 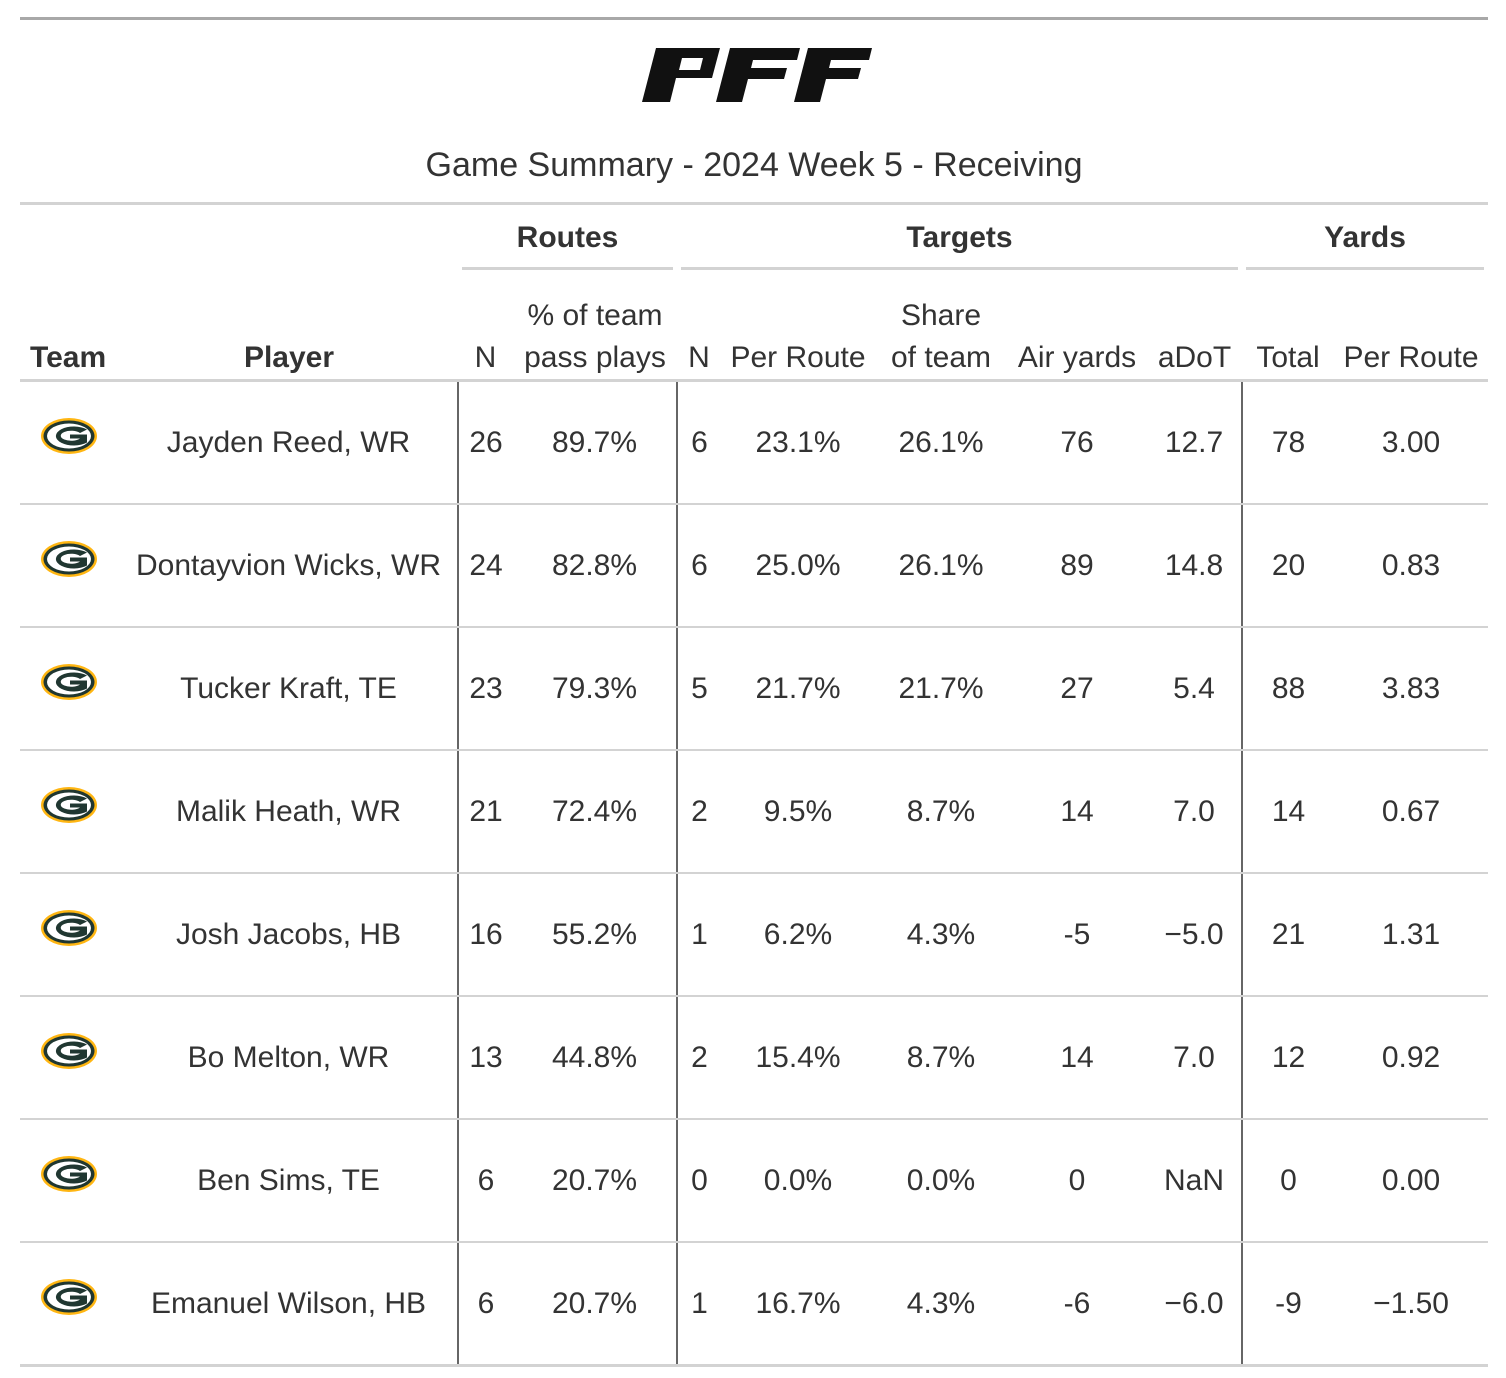 I want to click on cell-player: Dontayvion Wicks, WR, so click(x=289, y=566).